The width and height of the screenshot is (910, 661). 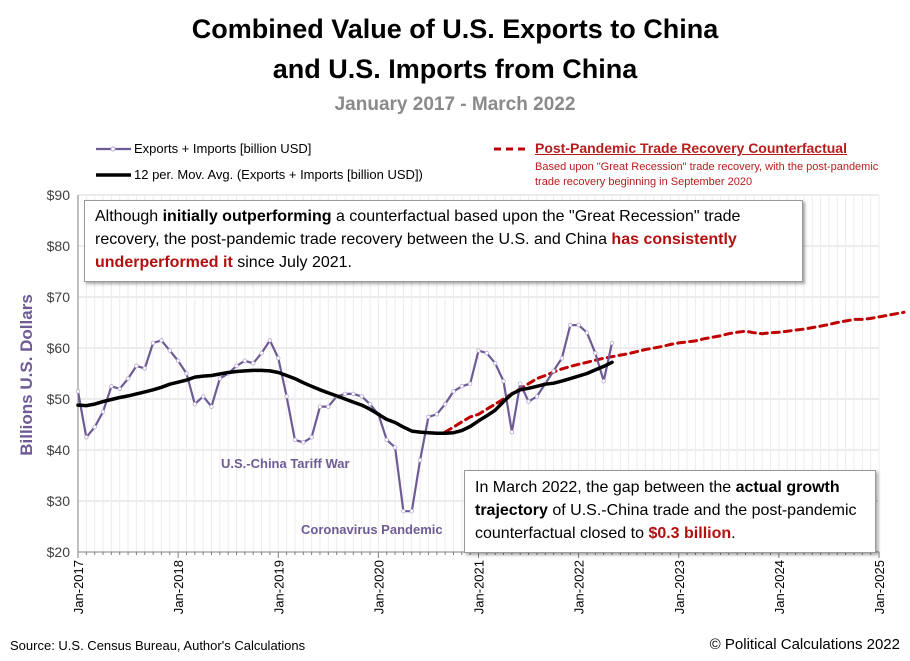 What do you see at coordinates (690, 534) in the screenshot?
I see `callout2-red: $0.3 billion` at bounding box center [690, 534].